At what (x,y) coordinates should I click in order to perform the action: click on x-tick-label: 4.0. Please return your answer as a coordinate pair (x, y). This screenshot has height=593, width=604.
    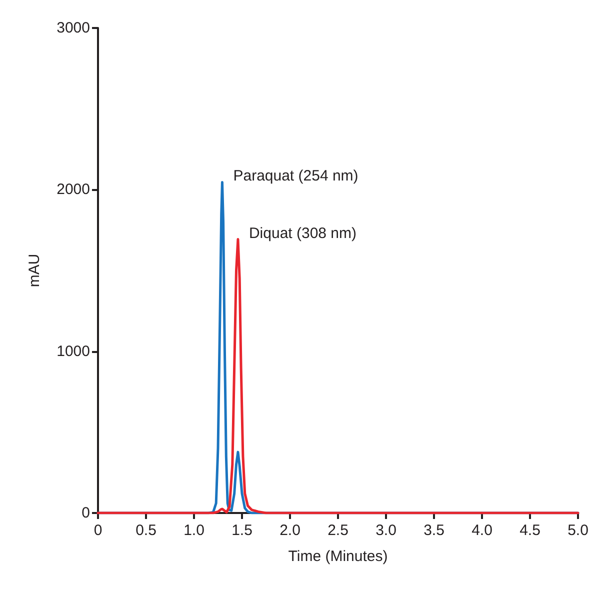
    Looking at the image, I should click on (482, 530).